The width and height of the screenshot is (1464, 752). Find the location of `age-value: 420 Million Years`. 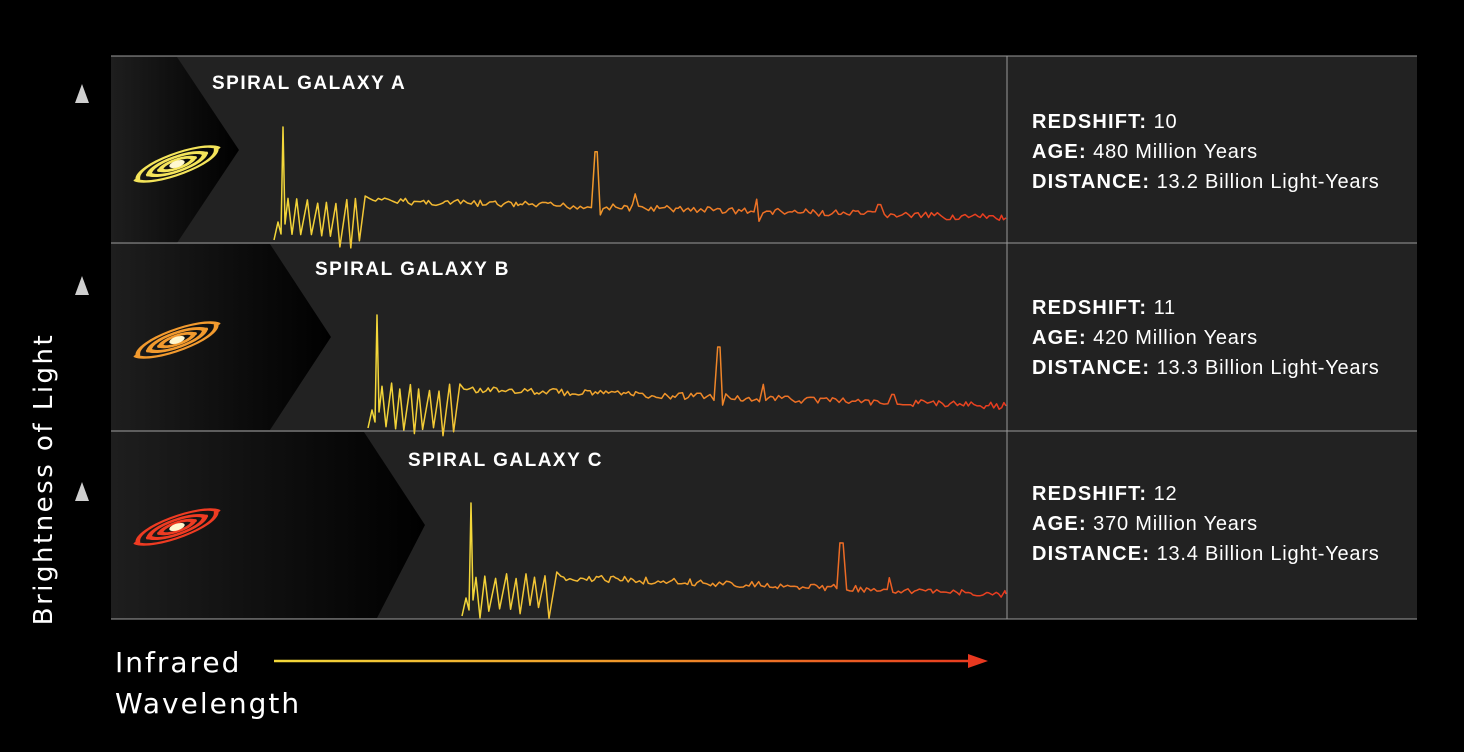

age-value: 420 Million Years is located at coordinates (1175, 338).